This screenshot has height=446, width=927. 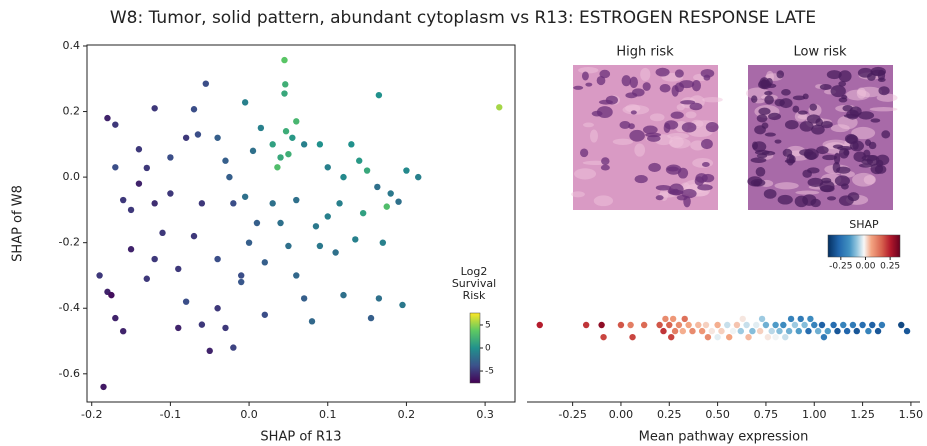 I want to click on x-tick-label: 0.3, so click(x=485, y=414).